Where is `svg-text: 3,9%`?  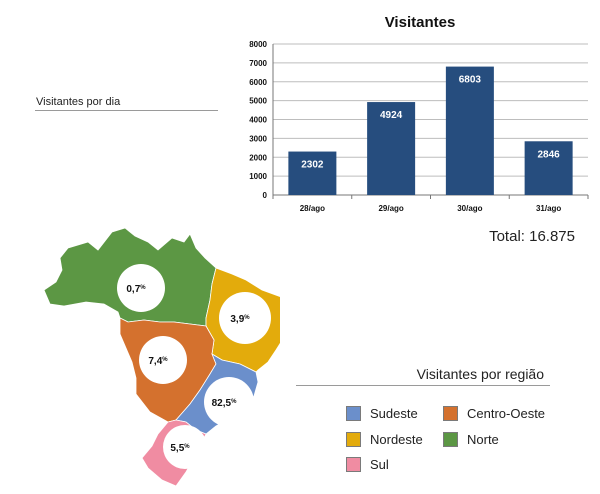
svg-text: 3,9% is located at coordinates (240, 319).